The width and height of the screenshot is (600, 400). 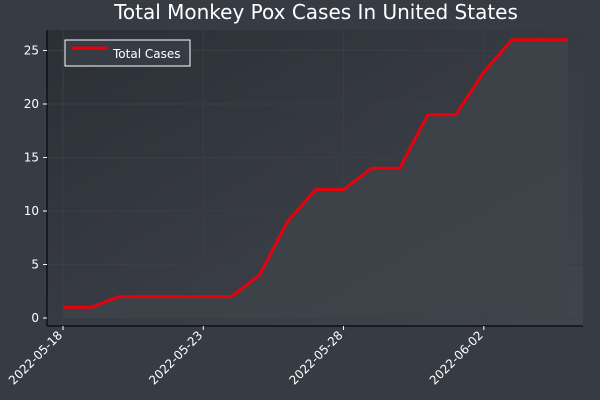 What do you see at coordinates (146, 54) in the screenshot?
I see `legend-label: Total Cases` at bounding box center [146, 54].